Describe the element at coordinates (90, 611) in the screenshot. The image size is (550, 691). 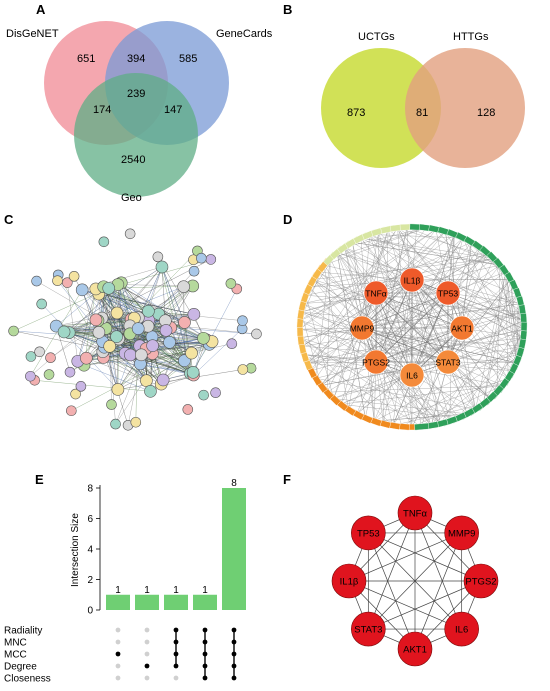
I see `y-tick-label: 0` at that location.